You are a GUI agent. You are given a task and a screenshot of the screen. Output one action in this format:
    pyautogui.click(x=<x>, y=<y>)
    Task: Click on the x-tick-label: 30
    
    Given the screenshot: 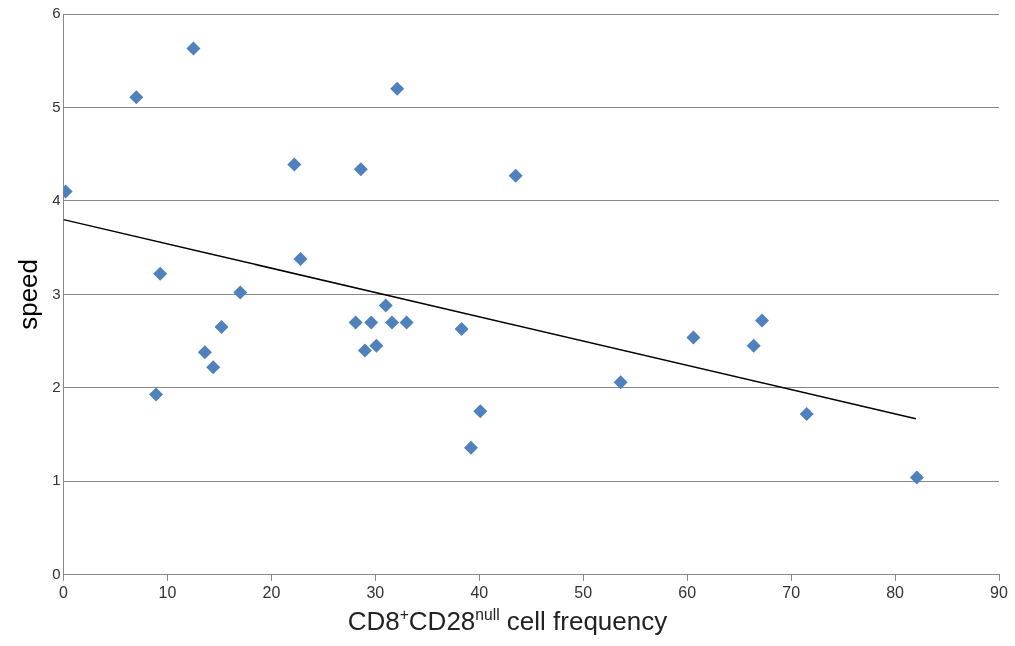 What is the action you would take?
    pyautogui.click(x=375, y=592)
    